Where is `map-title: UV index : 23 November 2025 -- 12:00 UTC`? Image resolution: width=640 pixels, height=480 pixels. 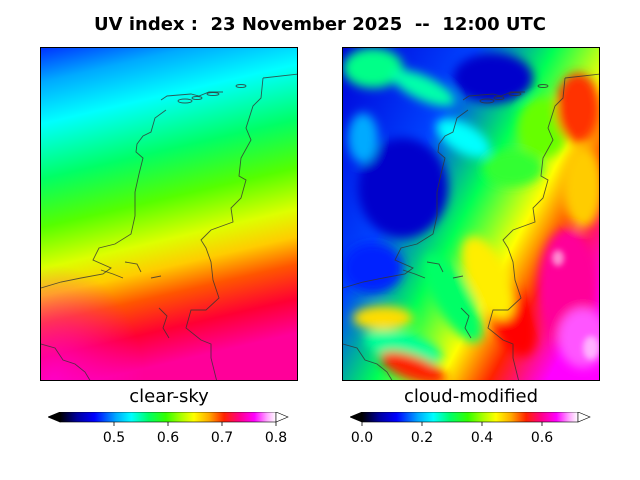
map-title: UV index : 23 November 2025 -- 12:00 UTC is located at coordinates (320, 24).